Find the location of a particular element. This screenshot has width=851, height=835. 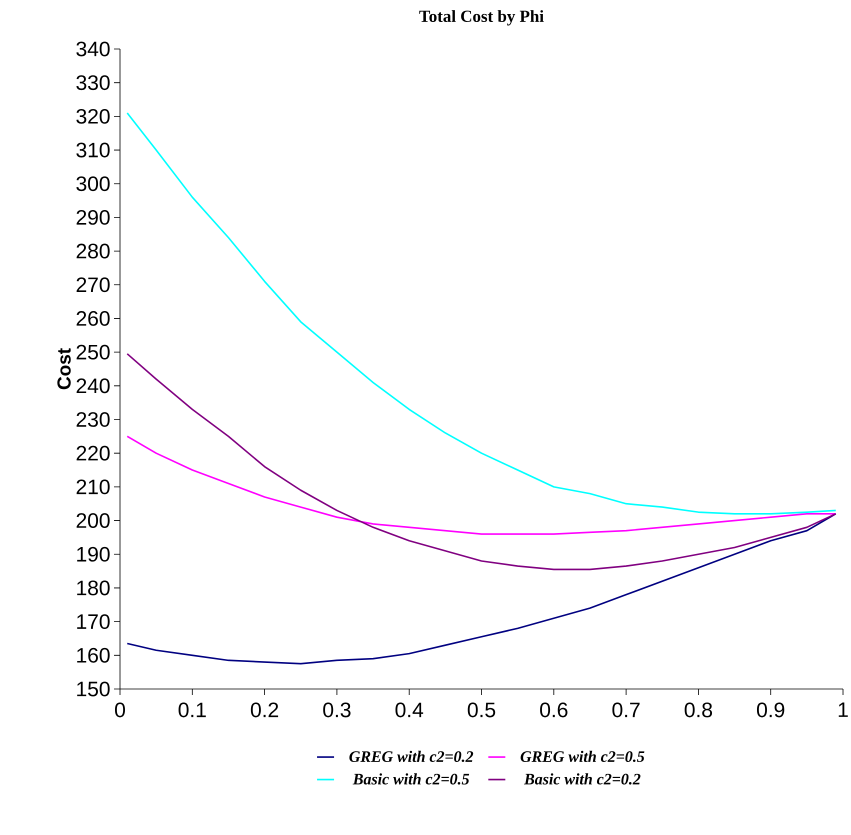

y-tick-label: 290 is located at coordinates (93, 217).